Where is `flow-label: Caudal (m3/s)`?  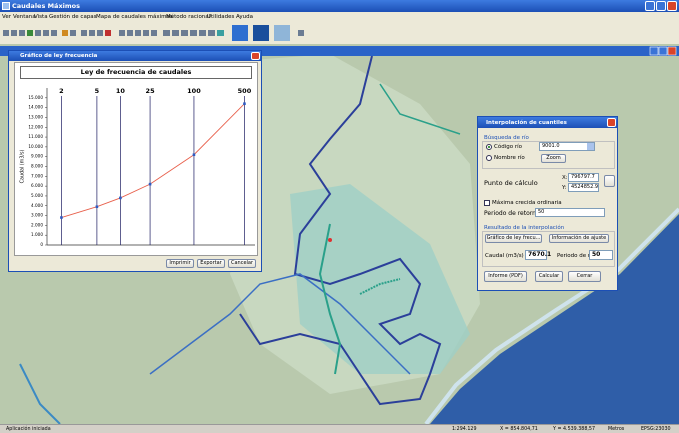
flow-label: Caudal (m3/s) is located at coordinates (504, 256).